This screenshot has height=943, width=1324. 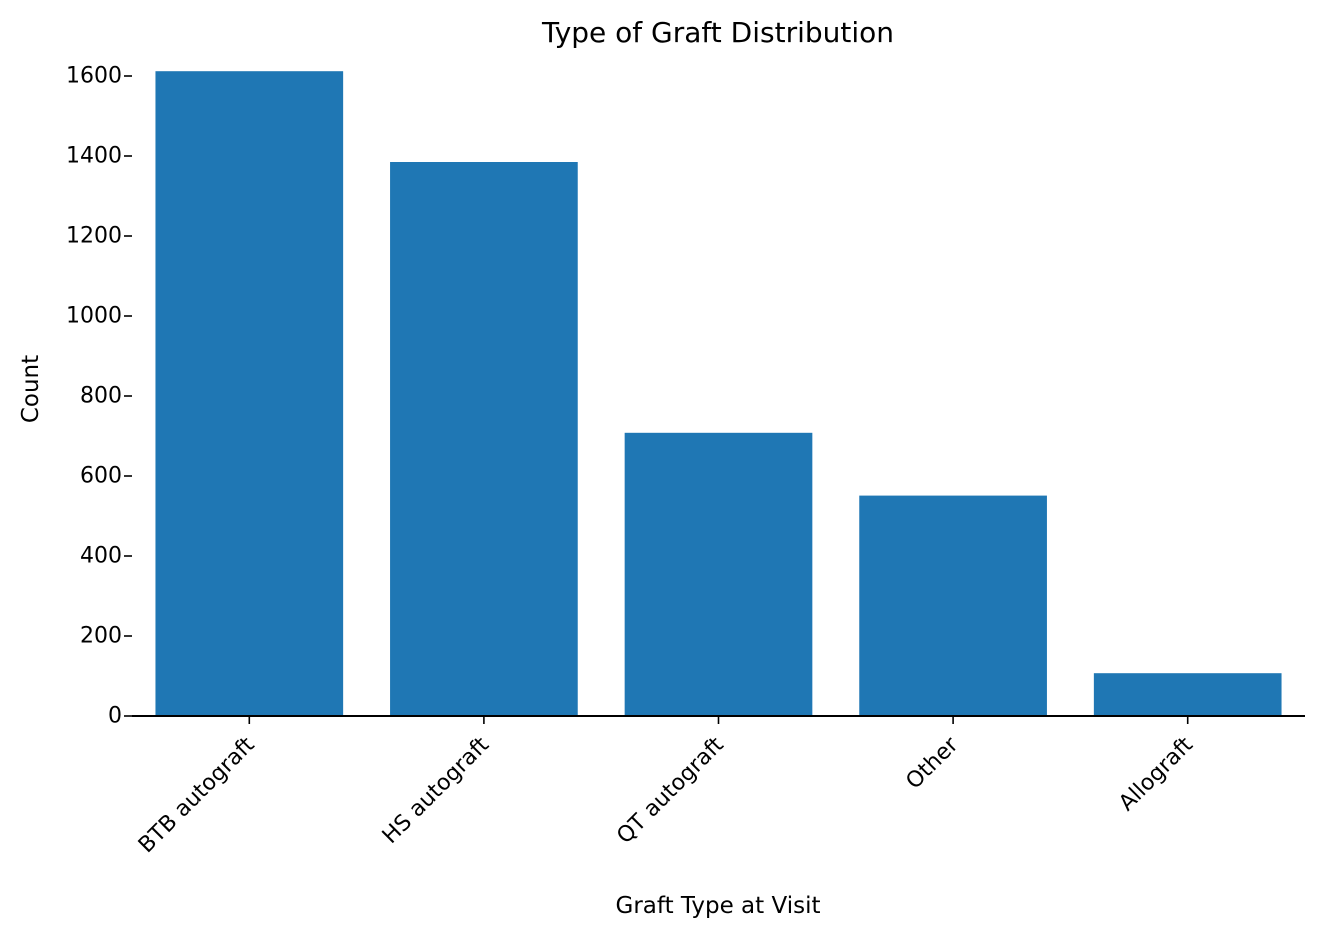 I want to click on y-axis-label: Count, so click(x=31, y=389).